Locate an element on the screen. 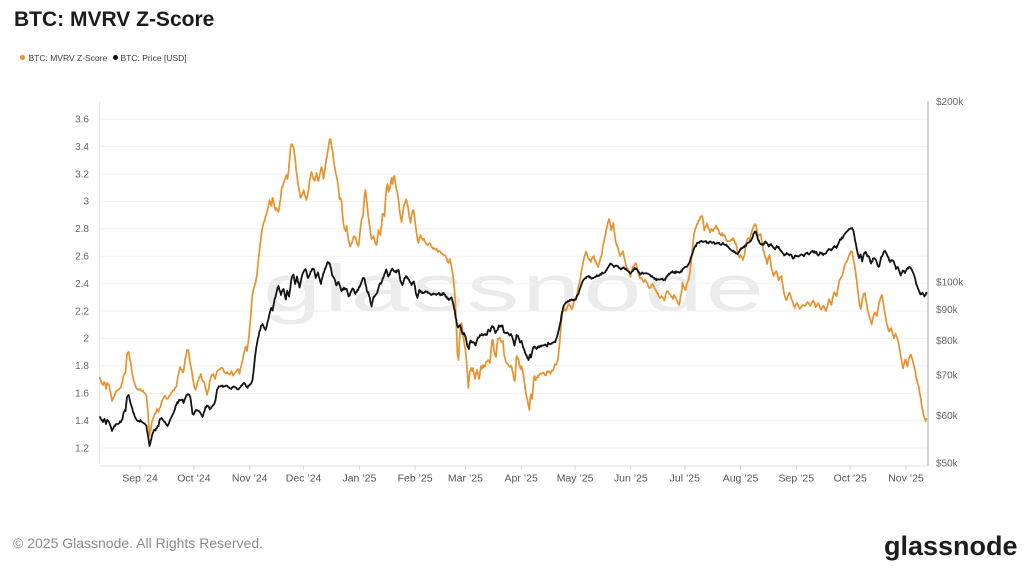  svg-text: 2.2 is located at coordinates (82, 311).